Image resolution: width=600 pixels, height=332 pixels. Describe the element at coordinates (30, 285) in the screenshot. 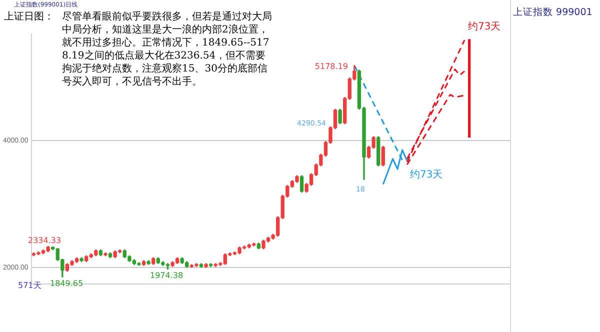

I see `annotation: 571天` at that location.